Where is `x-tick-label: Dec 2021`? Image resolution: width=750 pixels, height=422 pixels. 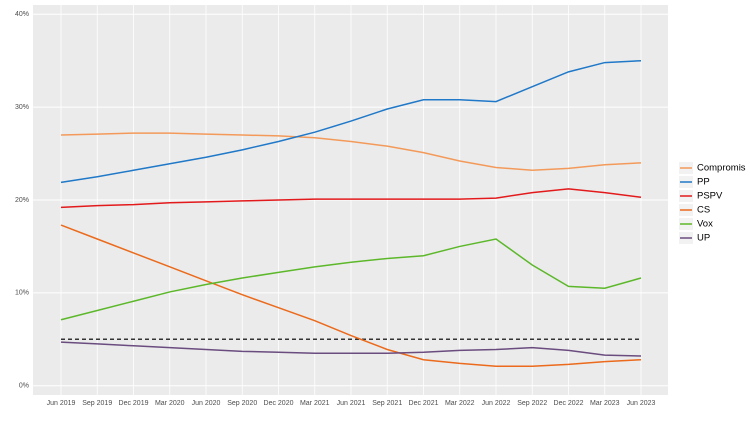 x-tick-label: Dec 2021 is located at coordinates (424, 403).